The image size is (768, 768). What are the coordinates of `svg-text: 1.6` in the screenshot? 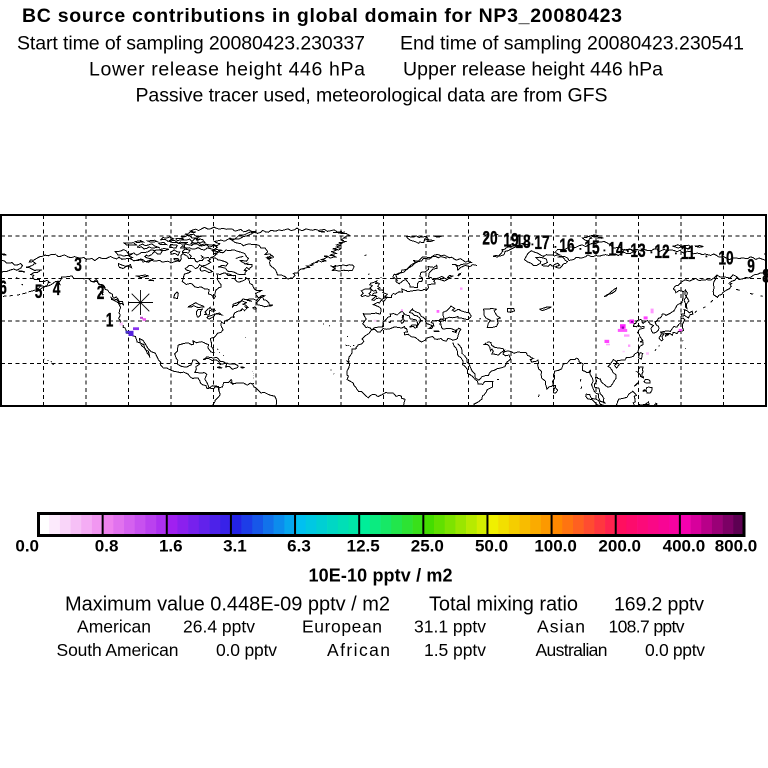 It's located at (171, 546).